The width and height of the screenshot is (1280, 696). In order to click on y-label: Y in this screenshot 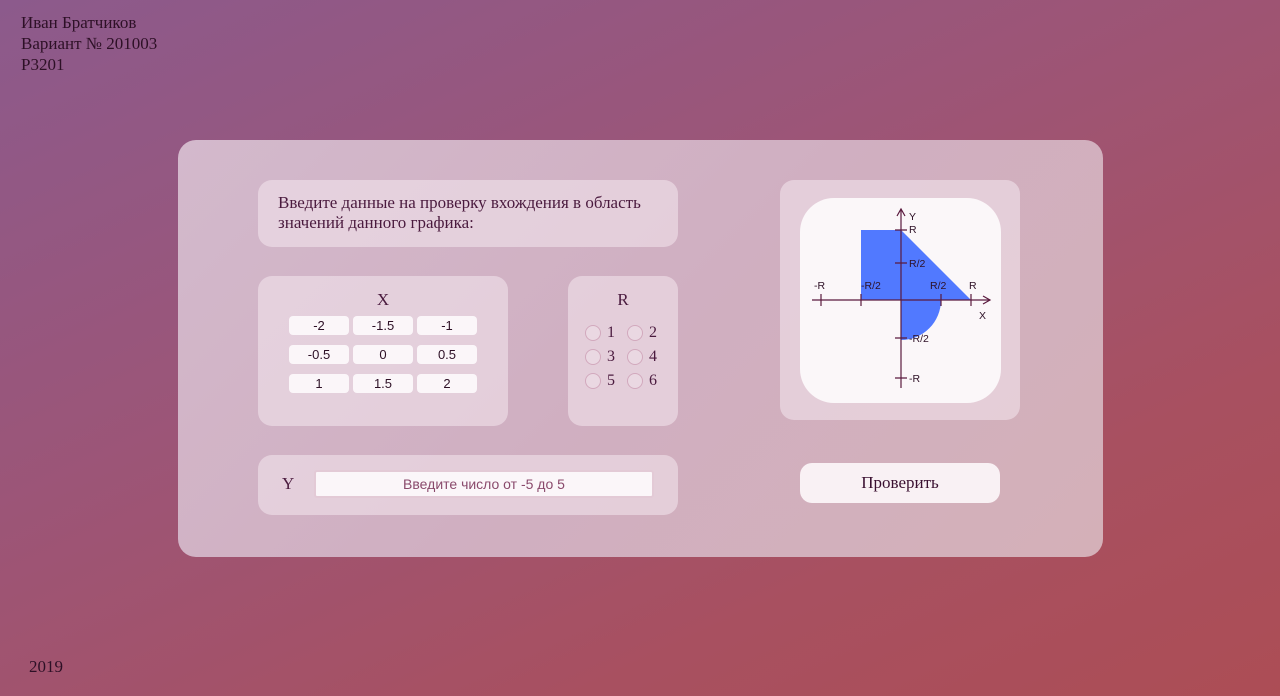, I will do `click(288, 483)`.